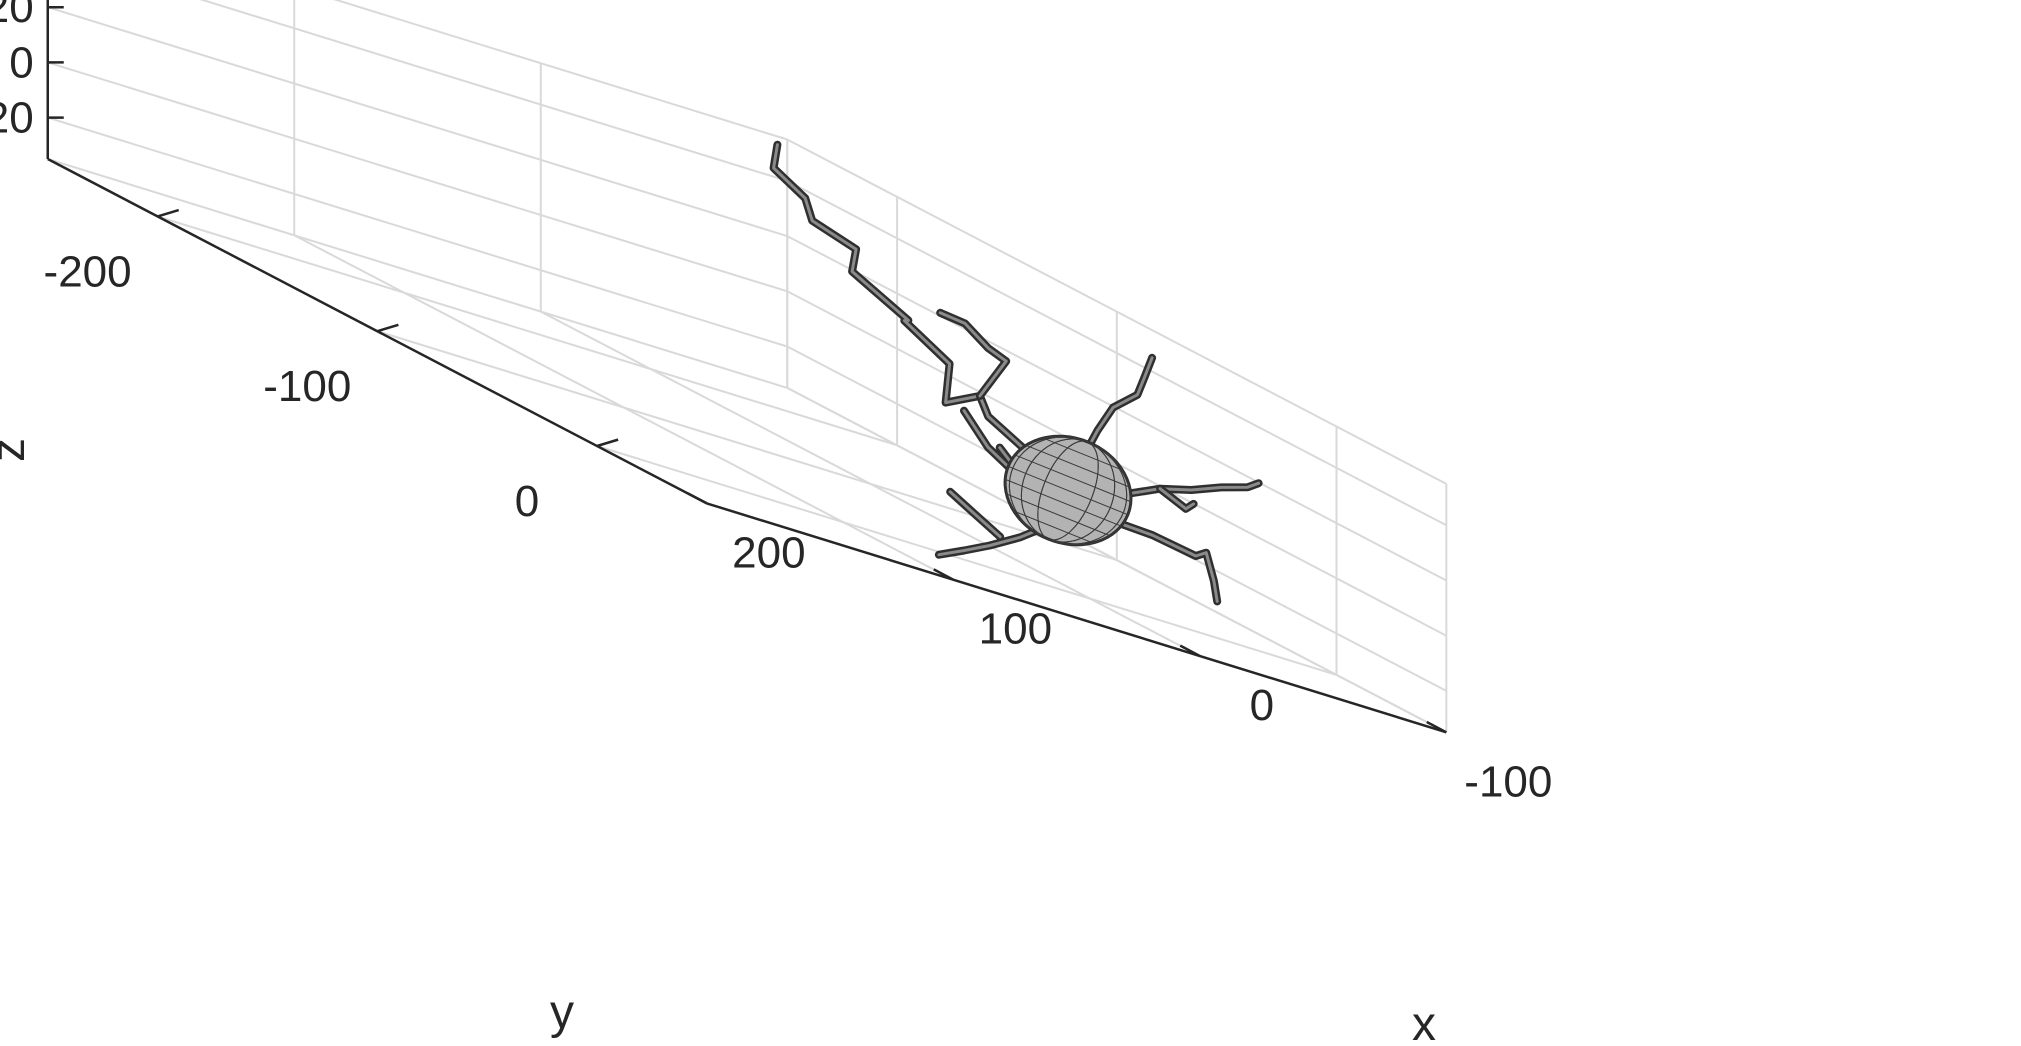  What do you see at coordinates (1508, 781) in the screenshot?
I see `x-tick-label: -100` at bounding box center [1508, 781].